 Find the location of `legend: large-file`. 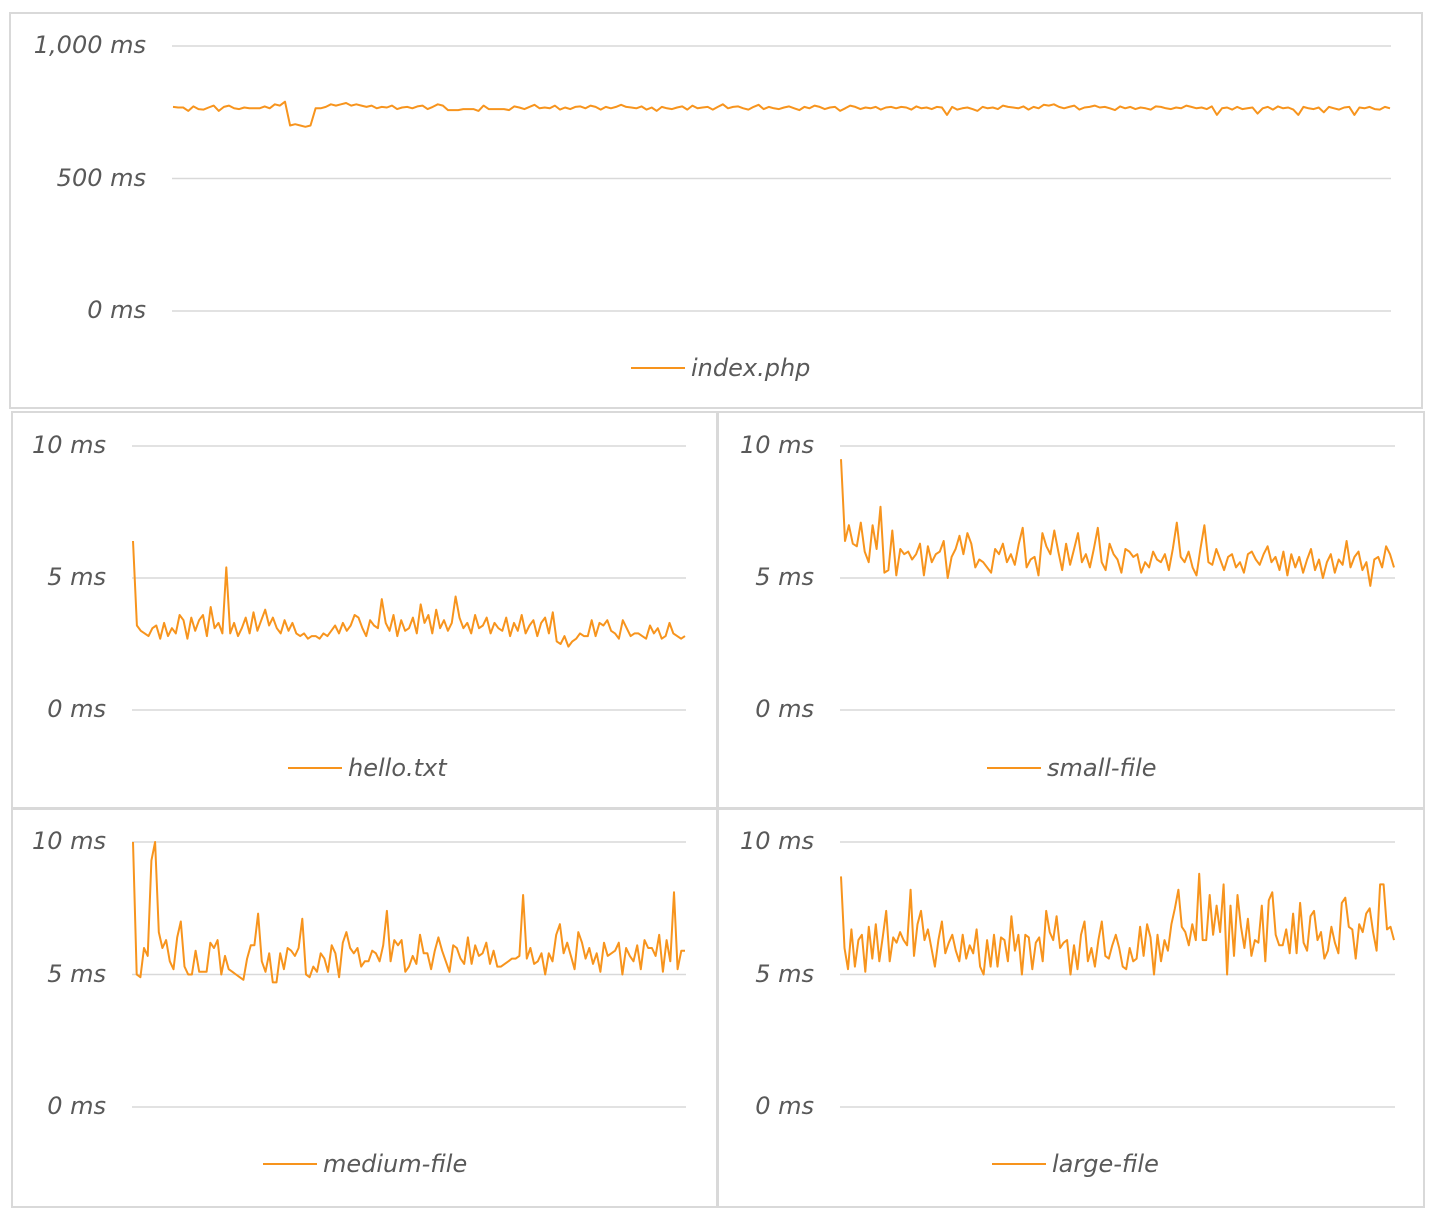

legend: large-file is located at coordinates (1075, 1164).